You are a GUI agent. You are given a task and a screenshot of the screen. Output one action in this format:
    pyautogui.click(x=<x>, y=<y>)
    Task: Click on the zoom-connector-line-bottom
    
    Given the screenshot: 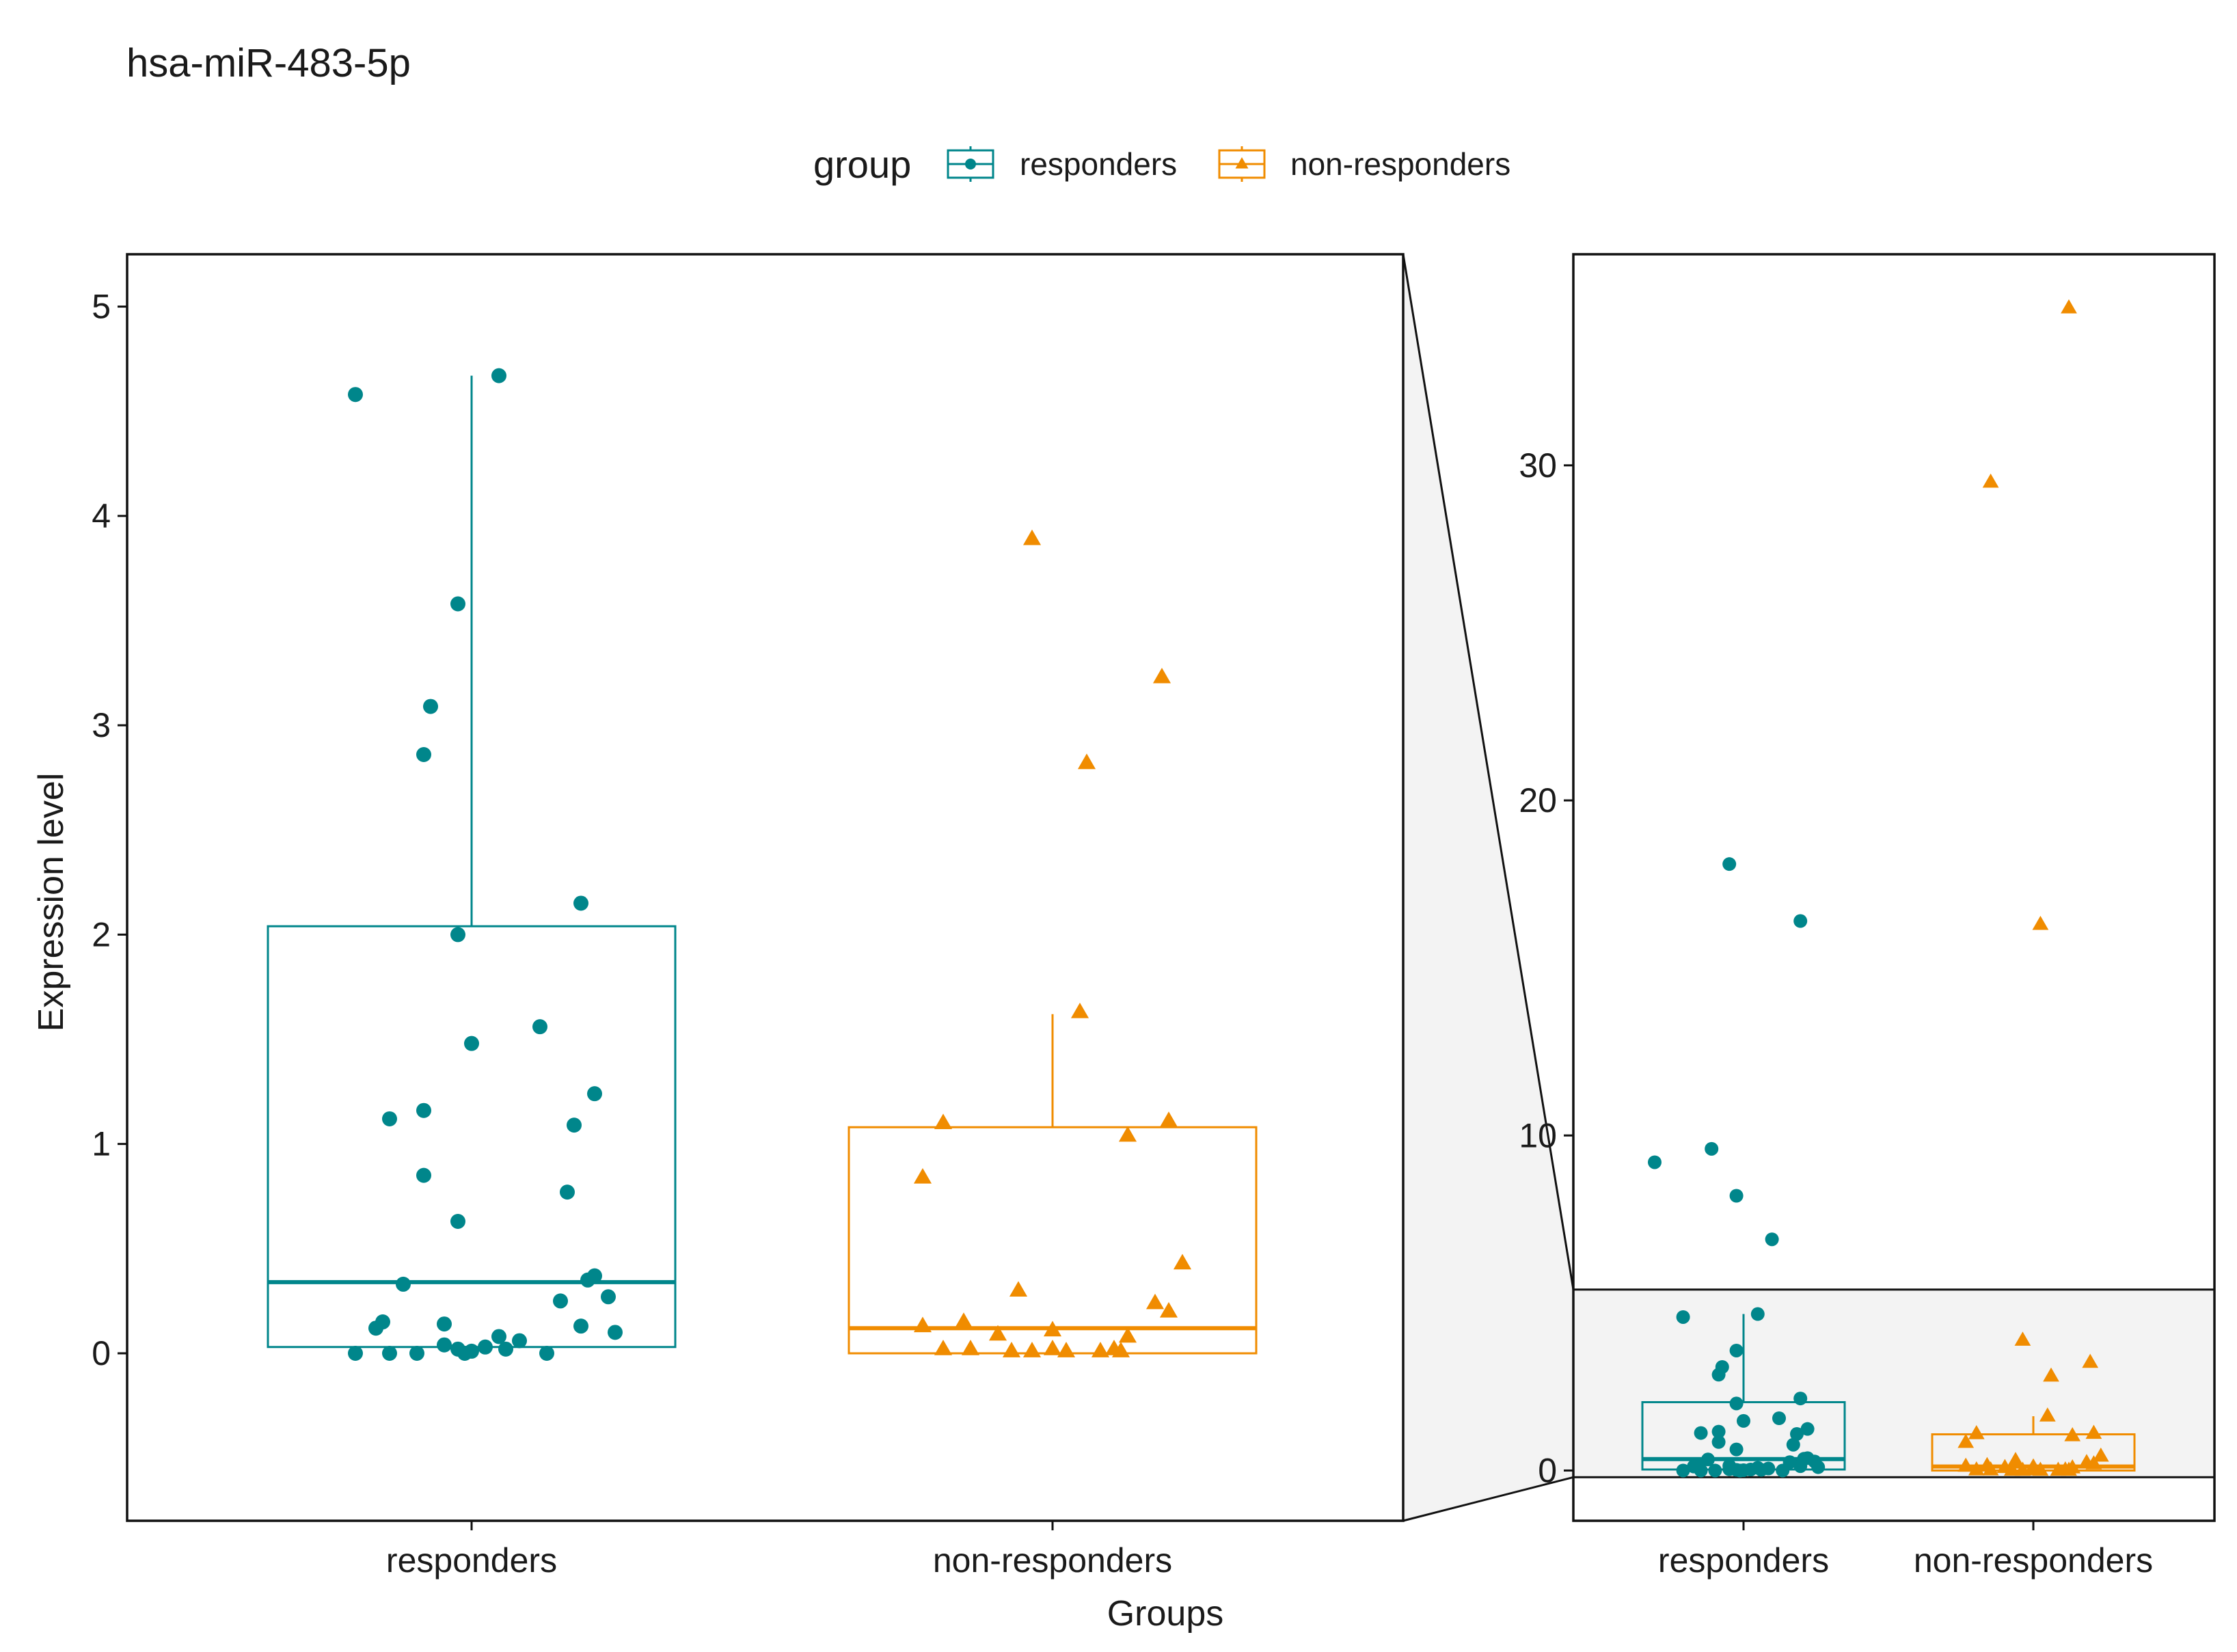 What is the action you would take?
    pyautogui.click(x=1488, y=1499)
    